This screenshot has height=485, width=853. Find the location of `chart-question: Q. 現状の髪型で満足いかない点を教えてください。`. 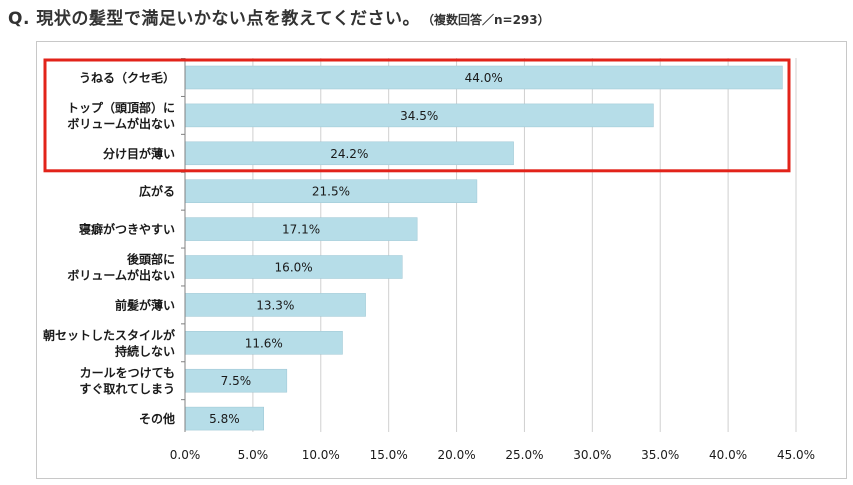

chart-question: Q. 現状の髪型で満足いかない点を教えてください。 is located at coordinates (214, 19).